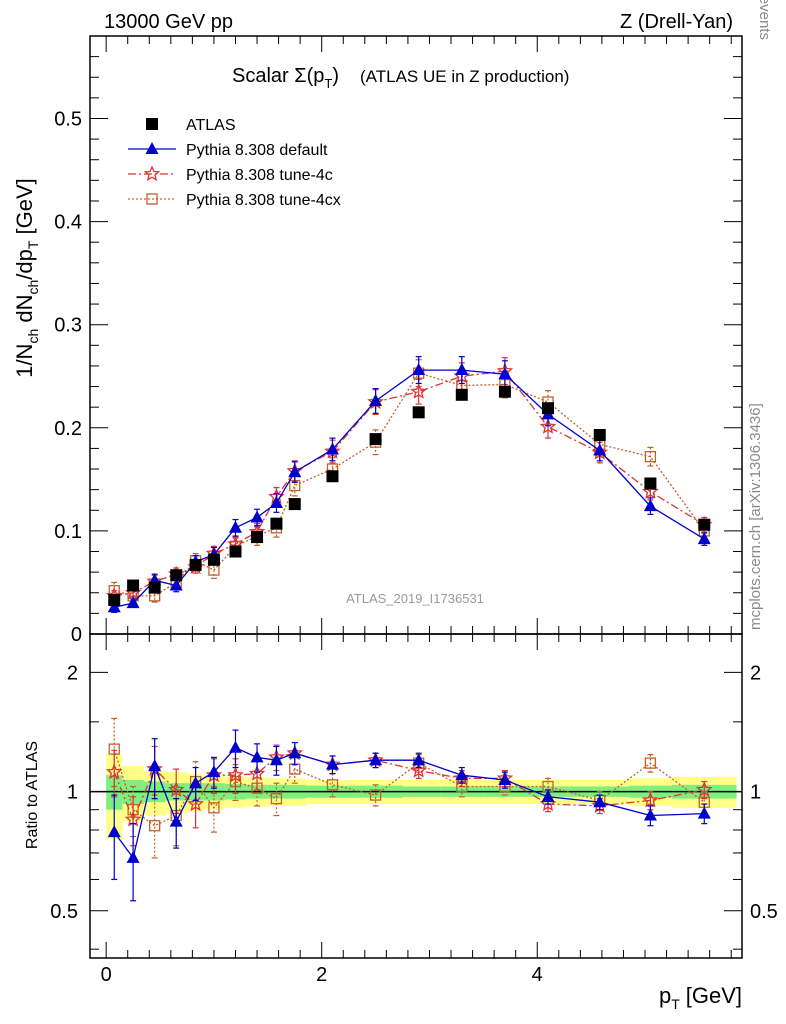  Describe the element at coordinates (68, 223) in the screenshot. I see `main-y-tick-label: 0.4` at that location.